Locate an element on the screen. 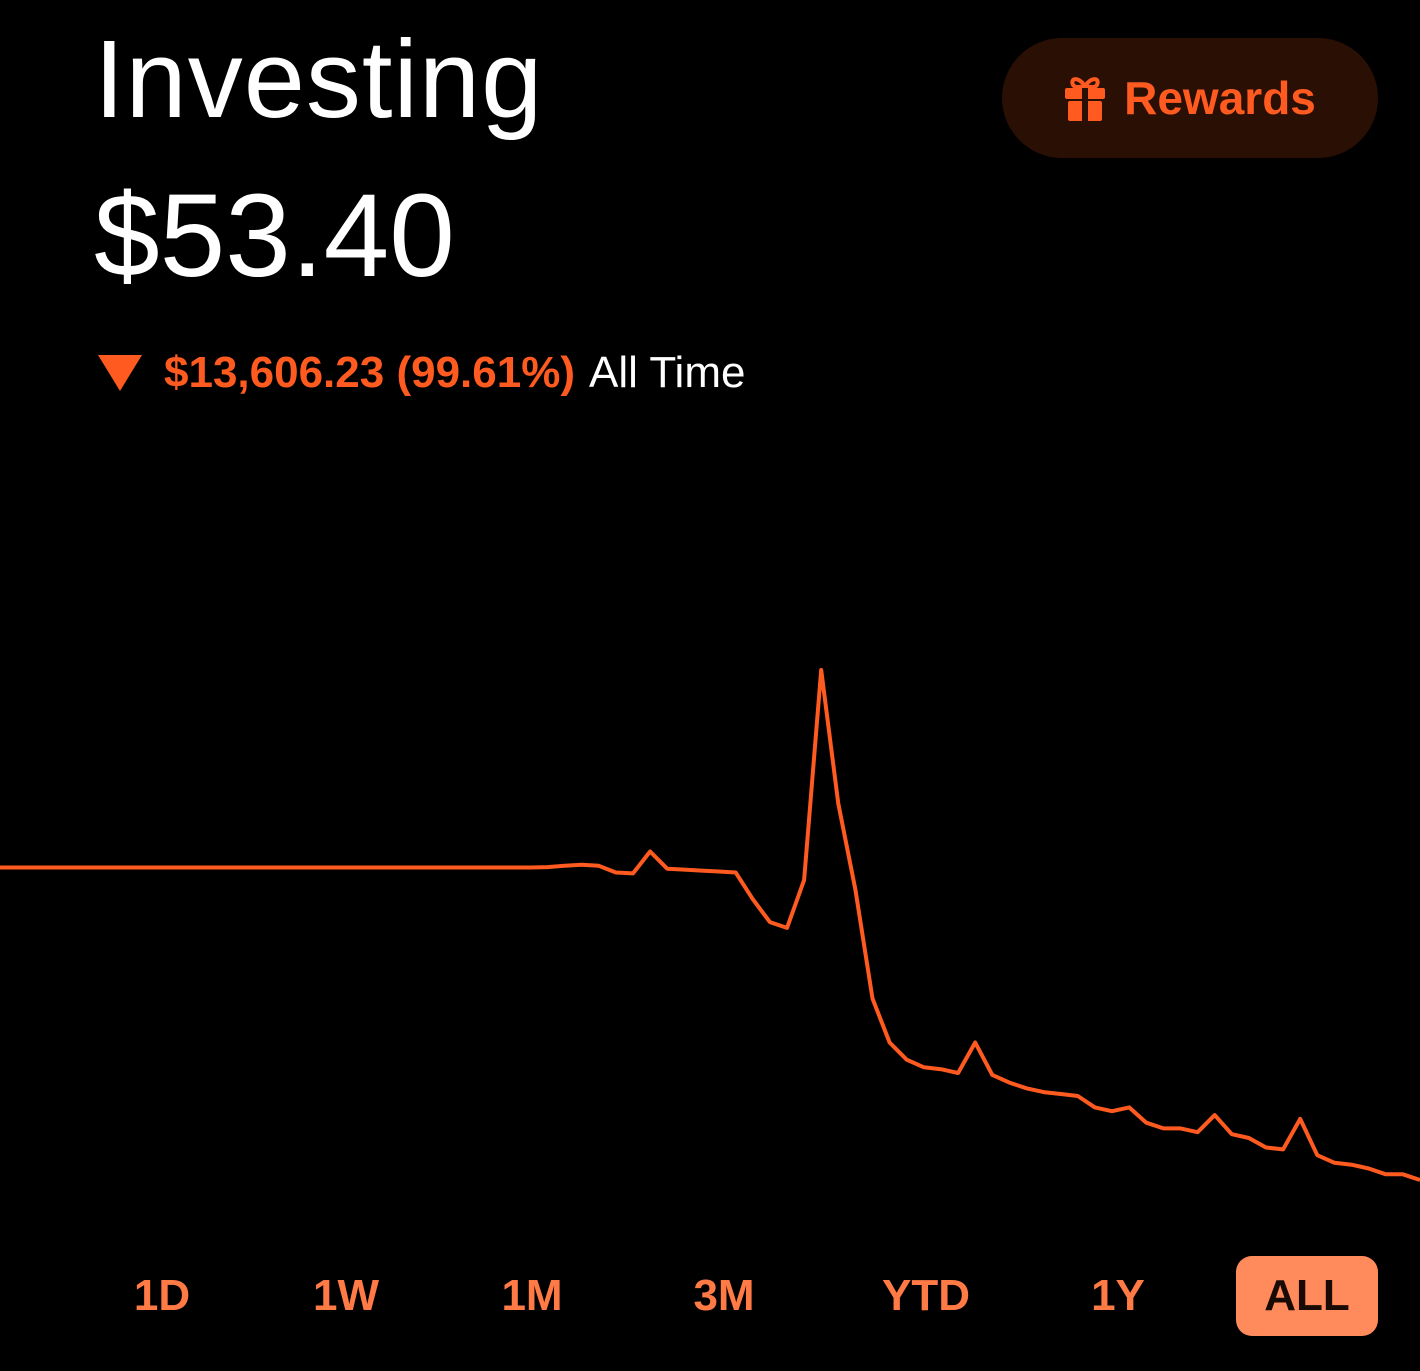  portfolio-balance: $53.40 is located at coordinates (274, 236).